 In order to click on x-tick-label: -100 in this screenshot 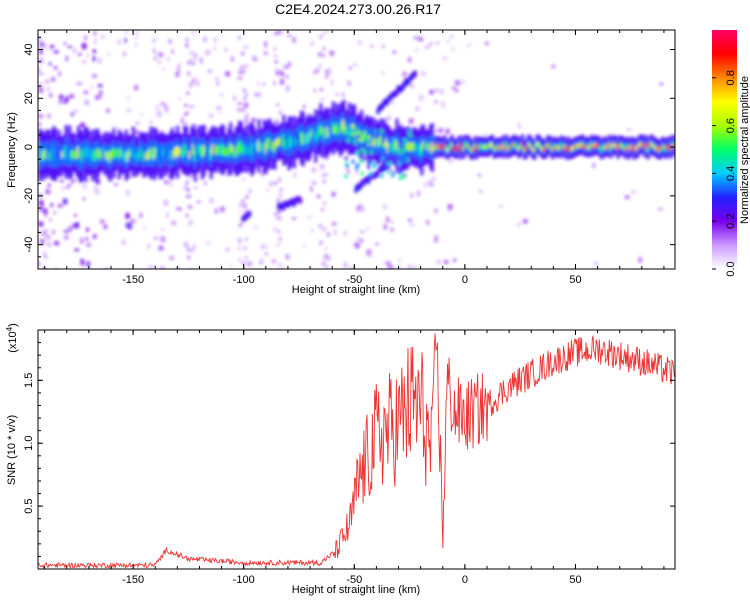, I will do `click(244, 580)`.